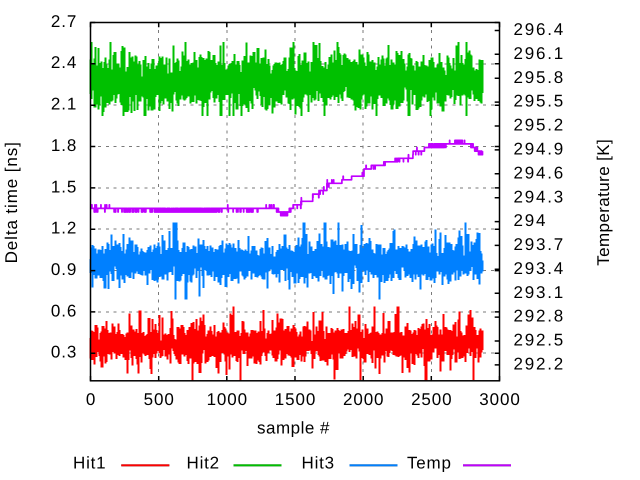  Describe the element at coordinates (540, 149) in the screenshot. I see `svg-text: 294.9` at that location.